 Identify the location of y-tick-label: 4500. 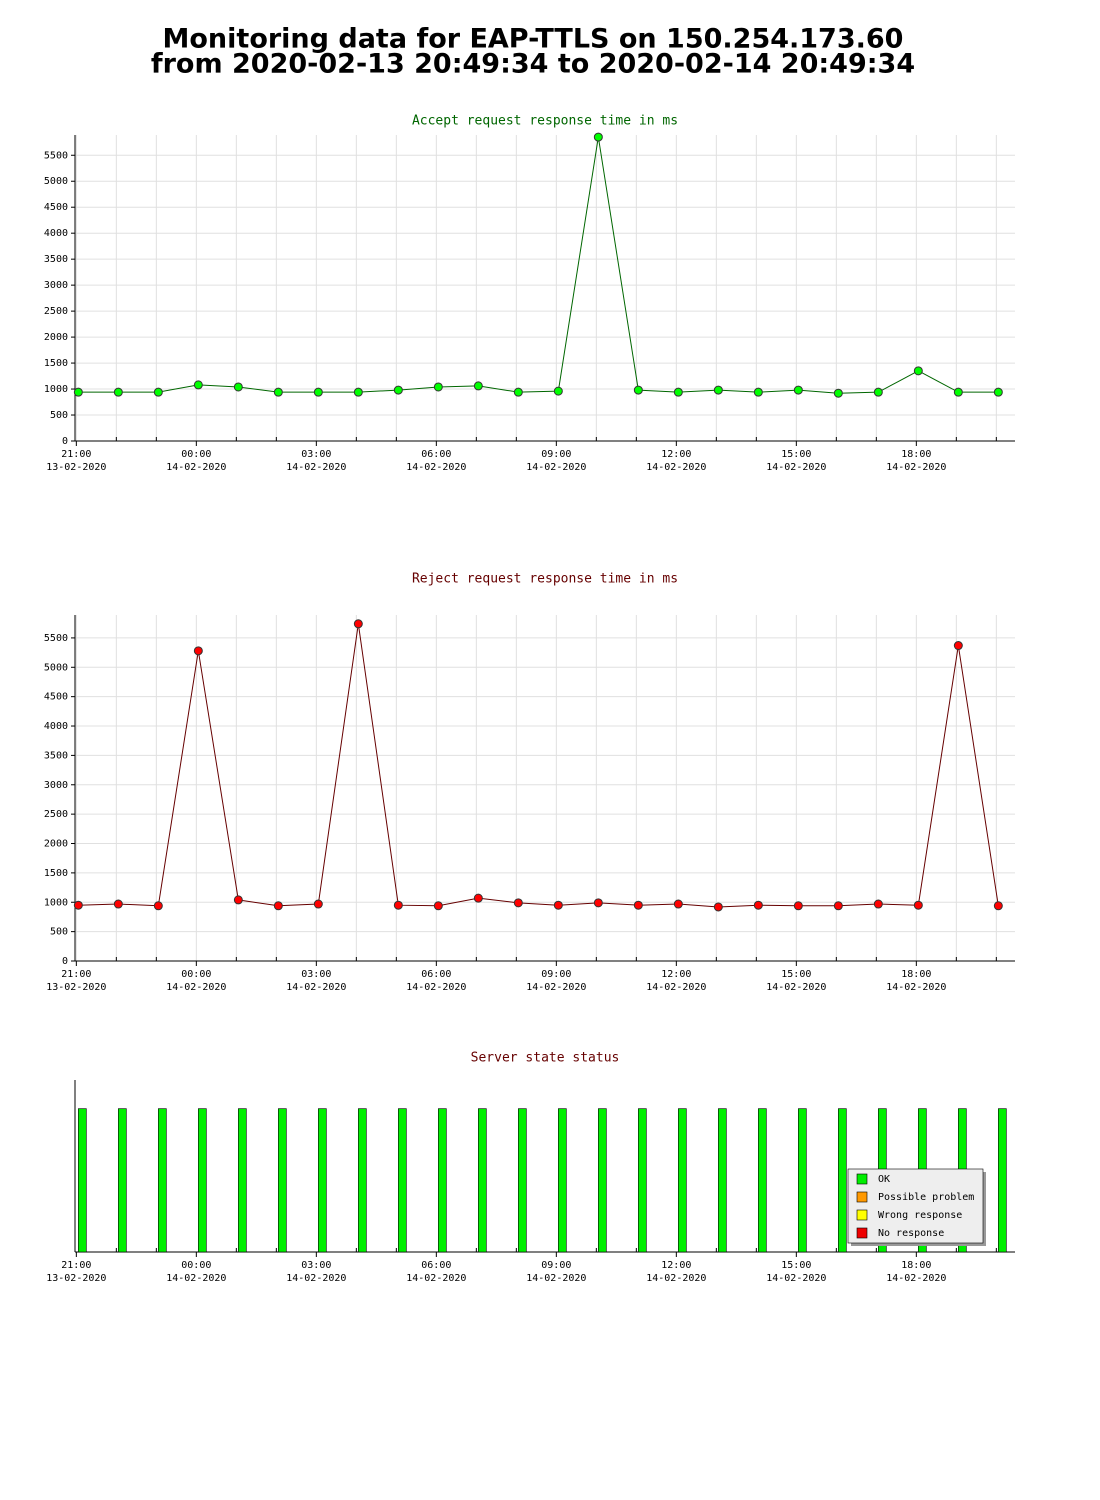
(56, 697).